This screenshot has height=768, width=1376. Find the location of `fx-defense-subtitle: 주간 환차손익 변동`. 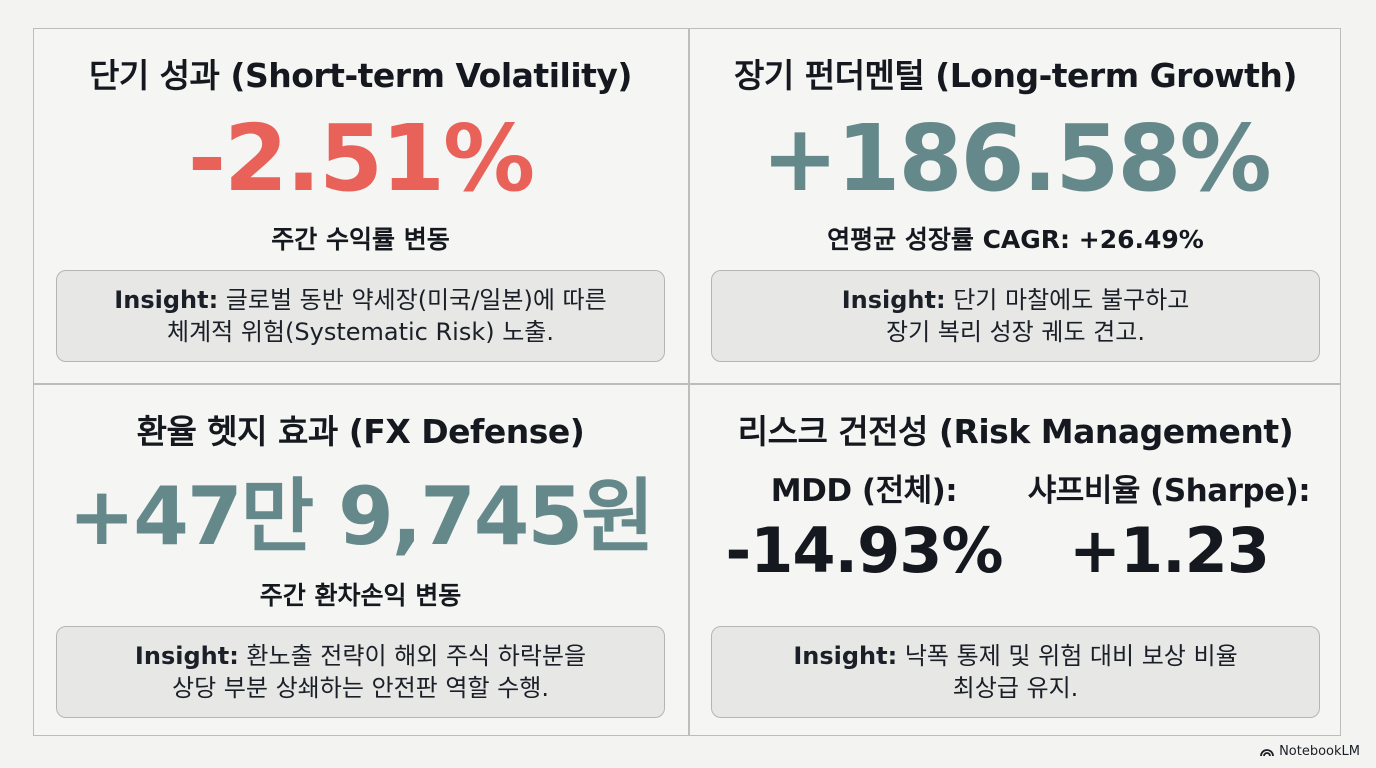

fx-defense-subtitle: 주간 환차손익 변동 is located at coordinates (360, 595).